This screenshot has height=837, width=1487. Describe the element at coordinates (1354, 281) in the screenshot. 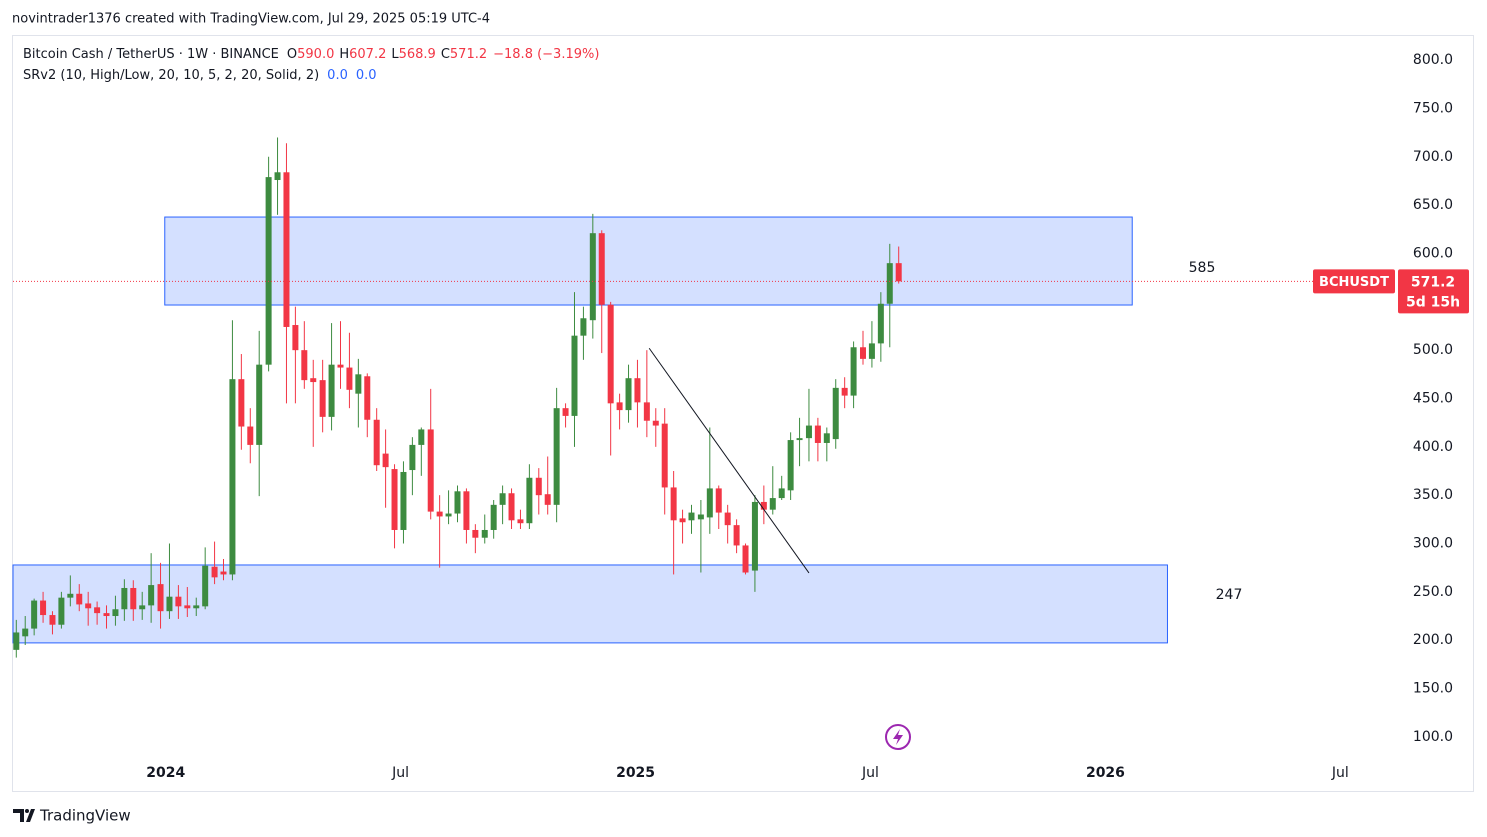

I see `symbol-tag-bg` at that location.